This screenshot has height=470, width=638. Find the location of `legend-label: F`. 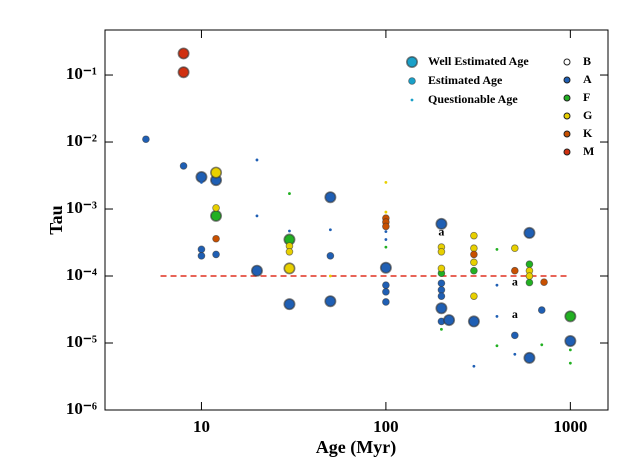

legend-label: F is located at coordinates (586, 97).